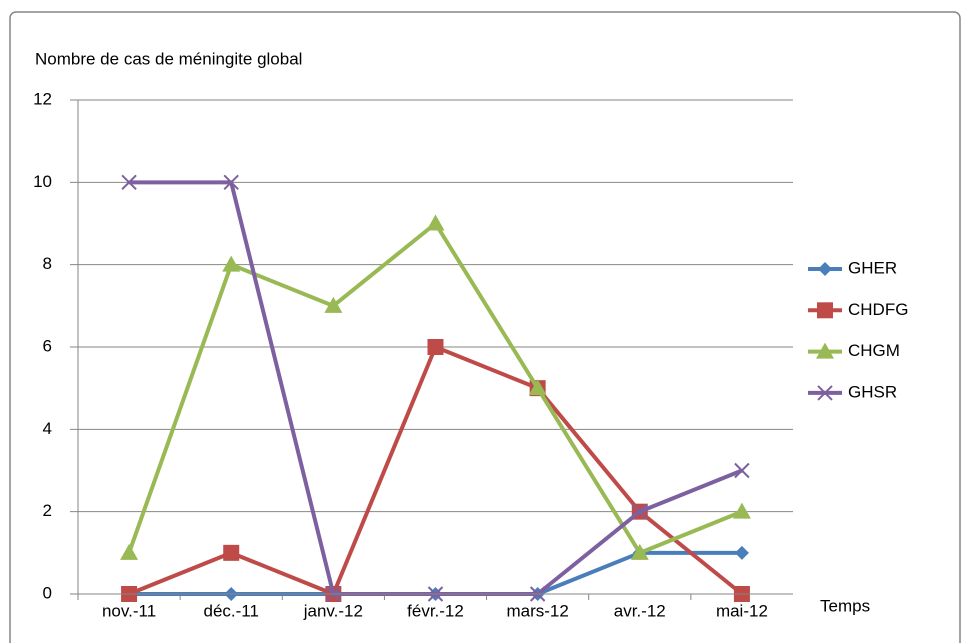  Describe the element at coordinates (537, 610) in the screenshot. I see `x-tick-label: mars-12` at that location.